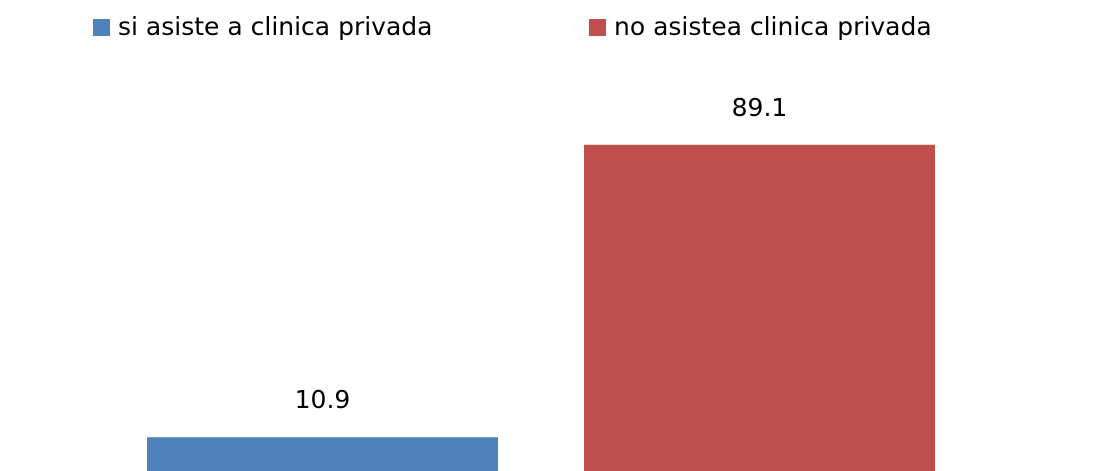 This screenshot has height=471, width=1106. I want to click on data-label: 89.1, so click(760, 107).